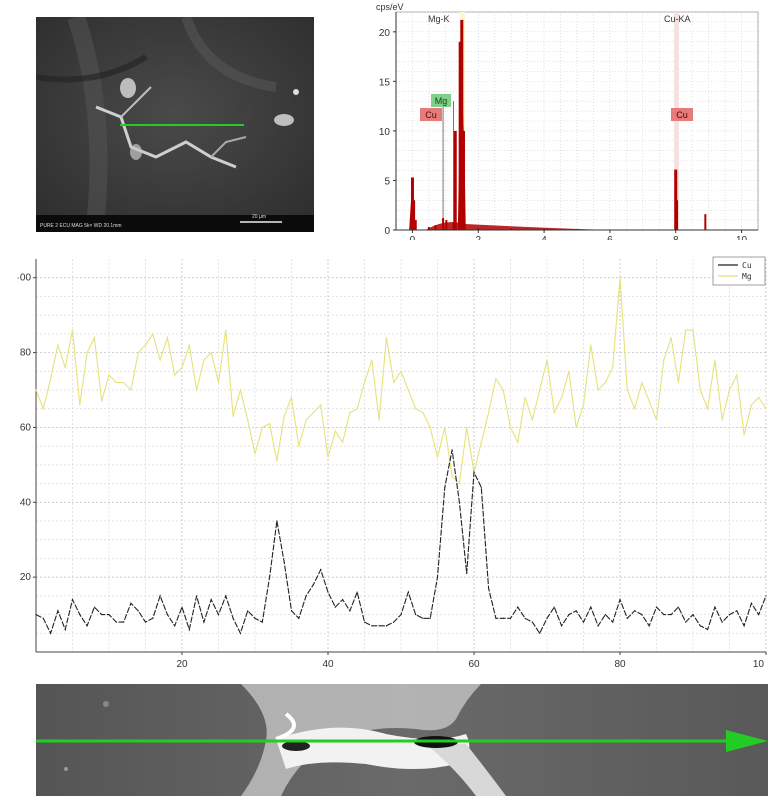 The height and width of the screenshot is (801, 768). What do you see at coordinates (175, 124) in the screenshot?
I see `sem-micrograph-art: PURE 2 ECU MAG 5k× WD 20.1mm 20 µm` at bounding box center [175, 124].